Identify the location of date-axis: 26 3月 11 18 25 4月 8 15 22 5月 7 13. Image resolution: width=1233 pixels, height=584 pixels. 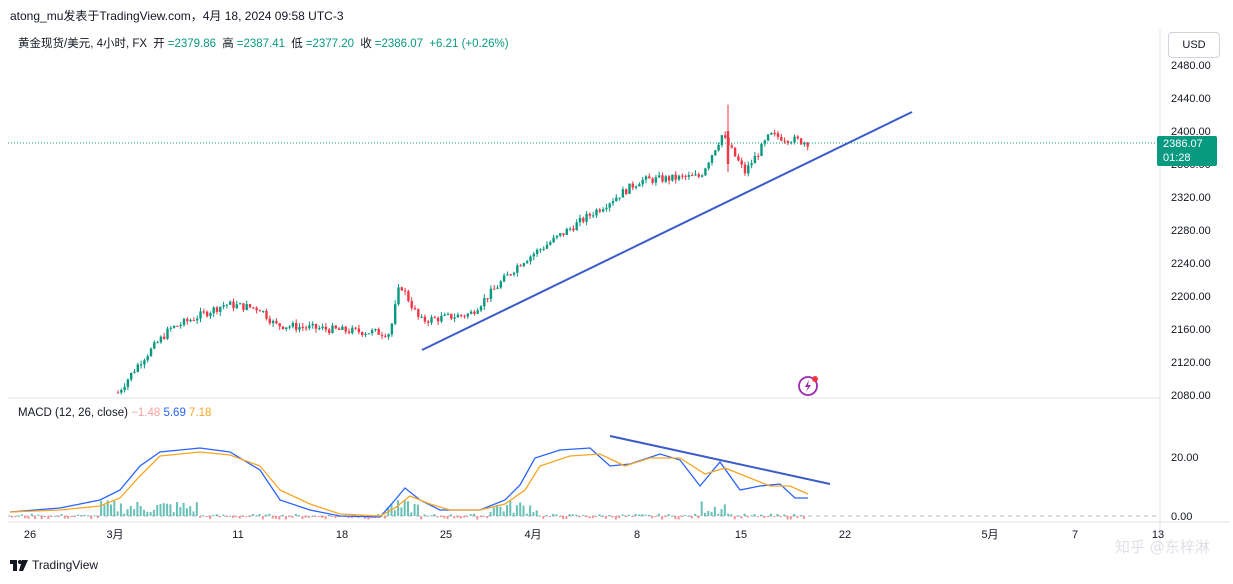
(594, 535).